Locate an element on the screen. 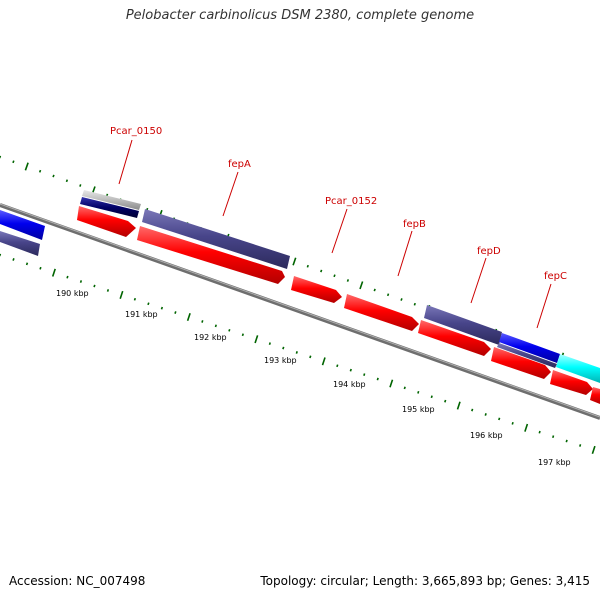  svg-text: fepC is located at coordinates (555, 276).